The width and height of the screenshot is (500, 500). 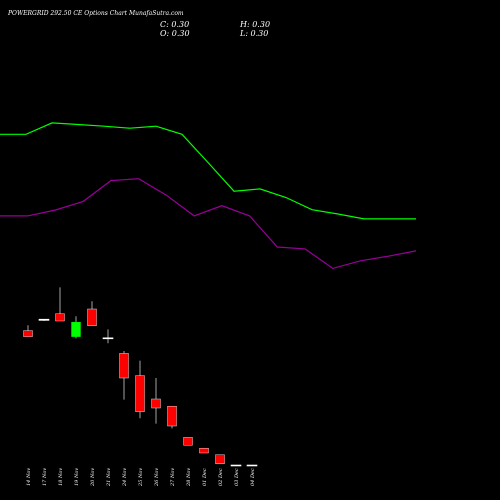 What do you see at coordinates (189, 477) in the screenshot?
I see `x-tick-label: 28 Nov` at bounding box center [189, 477].